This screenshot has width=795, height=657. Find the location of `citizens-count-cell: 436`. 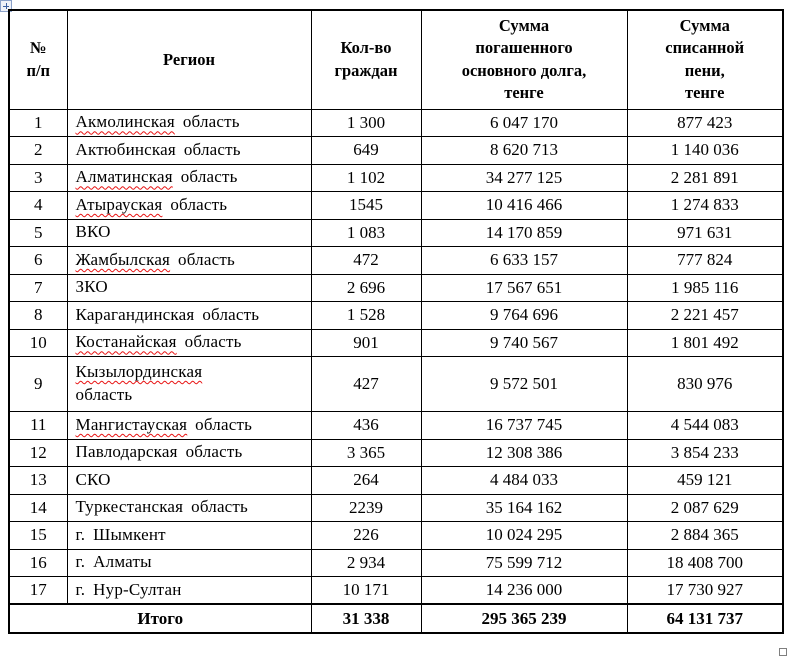

citizens-count-cell: 436 is located at coordinates (366, 425).